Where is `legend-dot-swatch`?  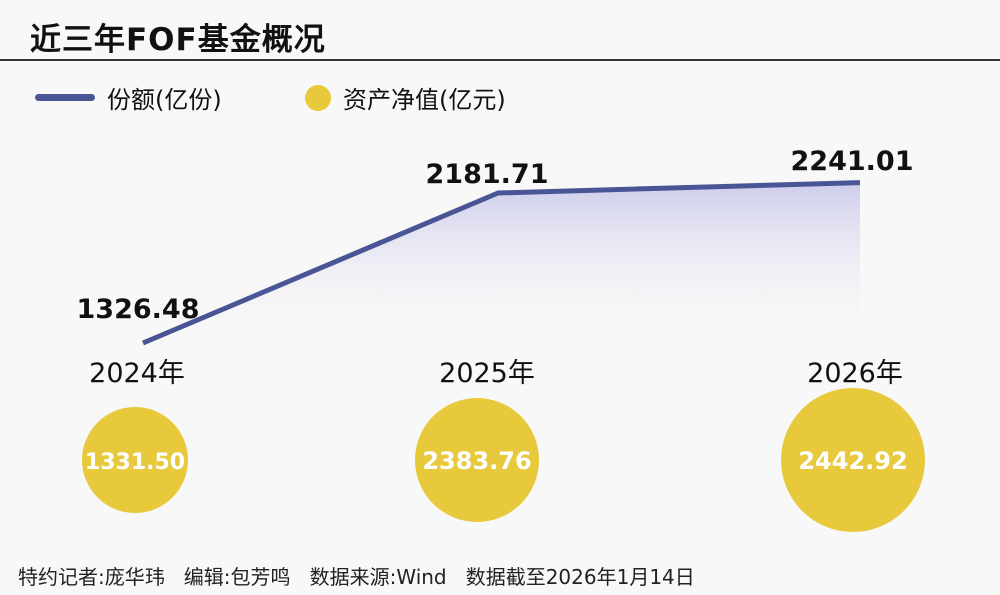
legend-dot-swatch is located at coordinates (318, 97).